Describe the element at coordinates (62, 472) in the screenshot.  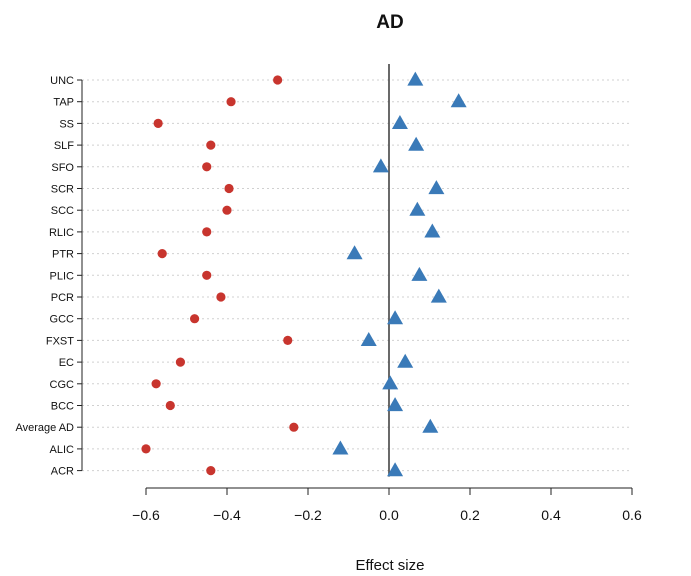
I see `y-tick-label: ACR` at that location.